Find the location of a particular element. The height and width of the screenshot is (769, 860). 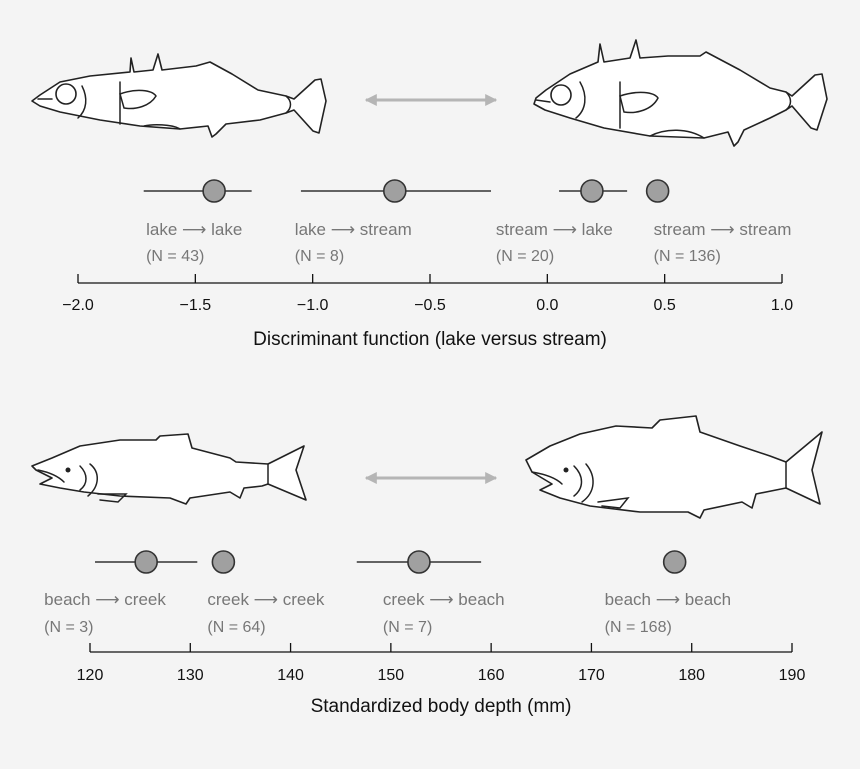

point-label: creek ⟶ beach is located at coordinates (444, 599).